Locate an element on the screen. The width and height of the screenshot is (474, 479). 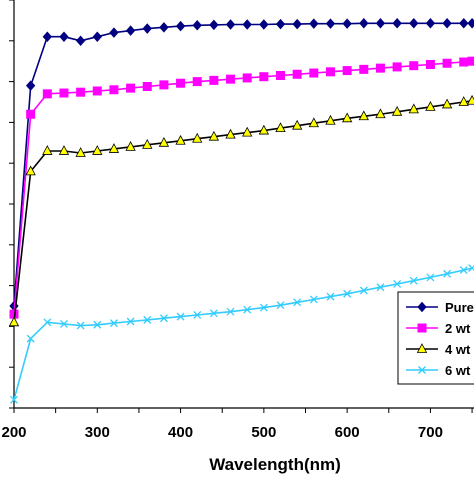
legend-label: 2 wt is located at coordinates (458, 328).